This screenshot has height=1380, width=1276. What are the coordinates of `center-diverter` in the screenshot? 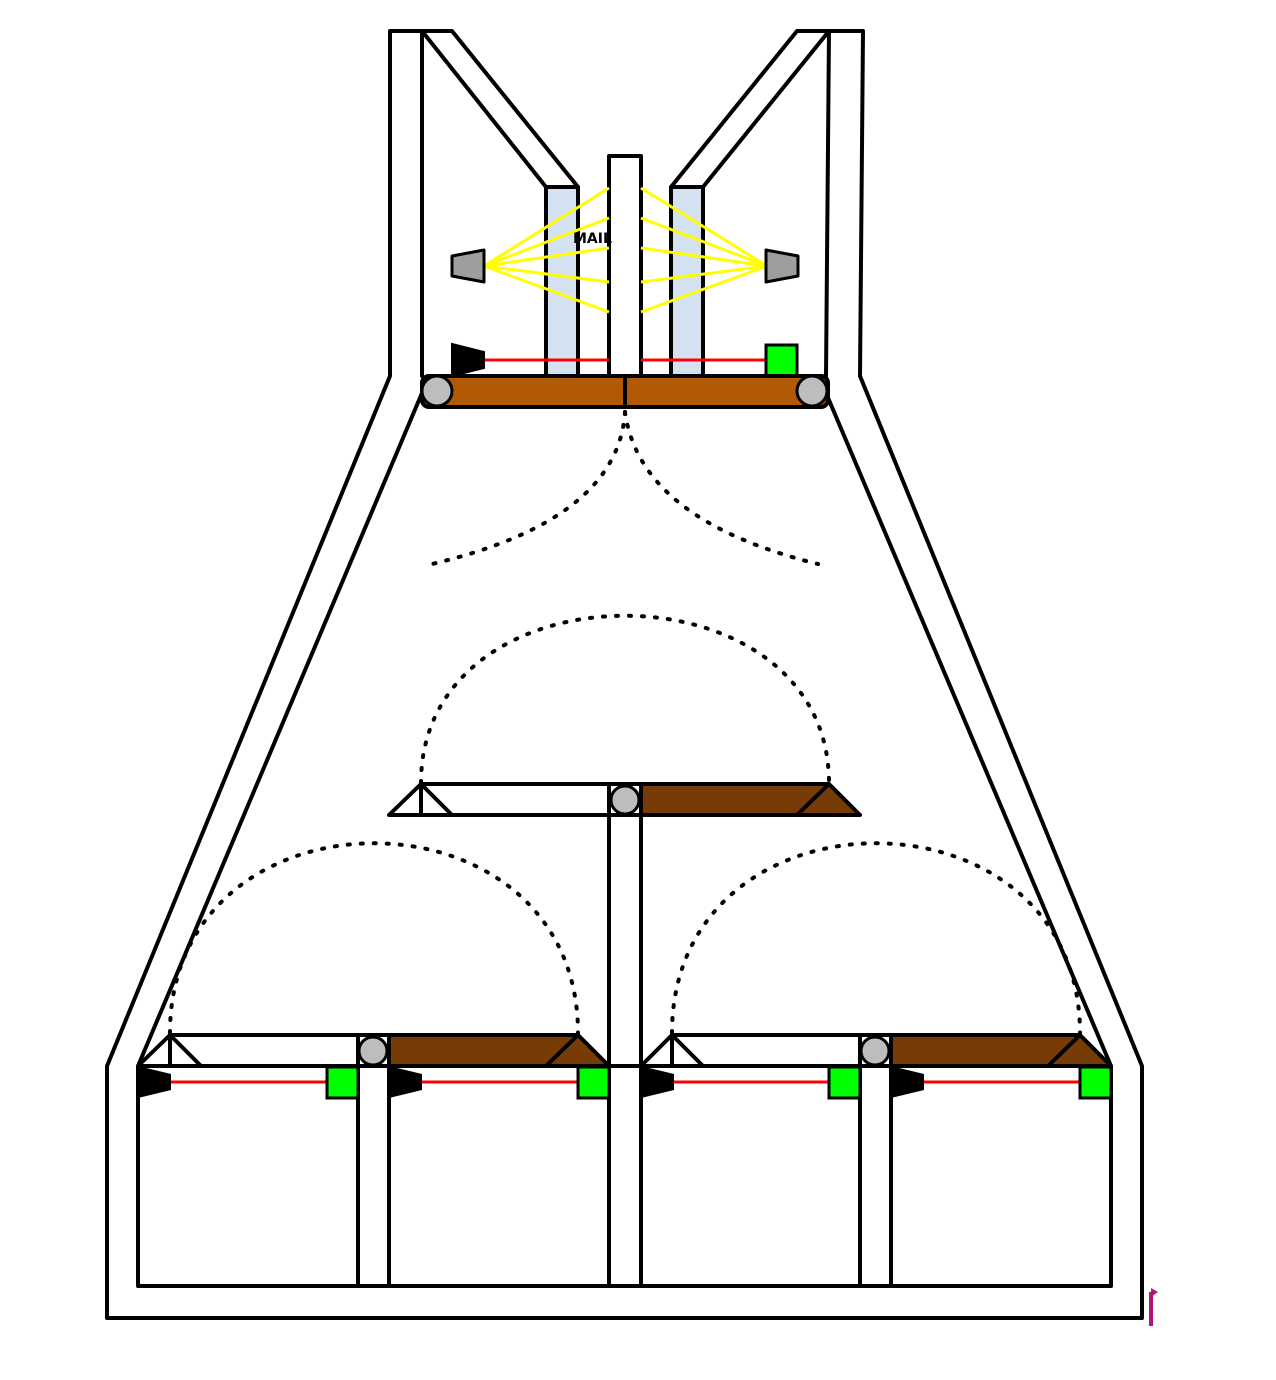 It's located at (624, 1035).